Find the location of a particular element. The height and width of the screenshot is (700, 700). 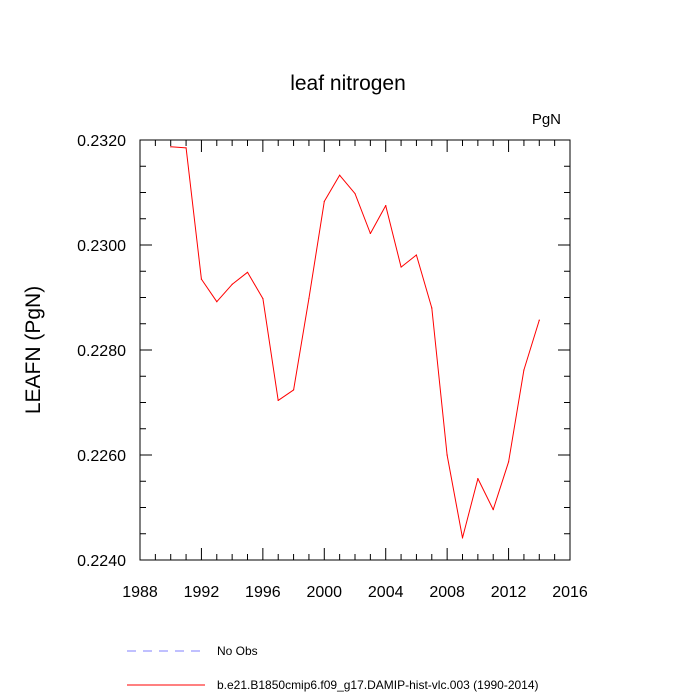

y-tick-label: 0.2240 is located at coordinates (101, 561).